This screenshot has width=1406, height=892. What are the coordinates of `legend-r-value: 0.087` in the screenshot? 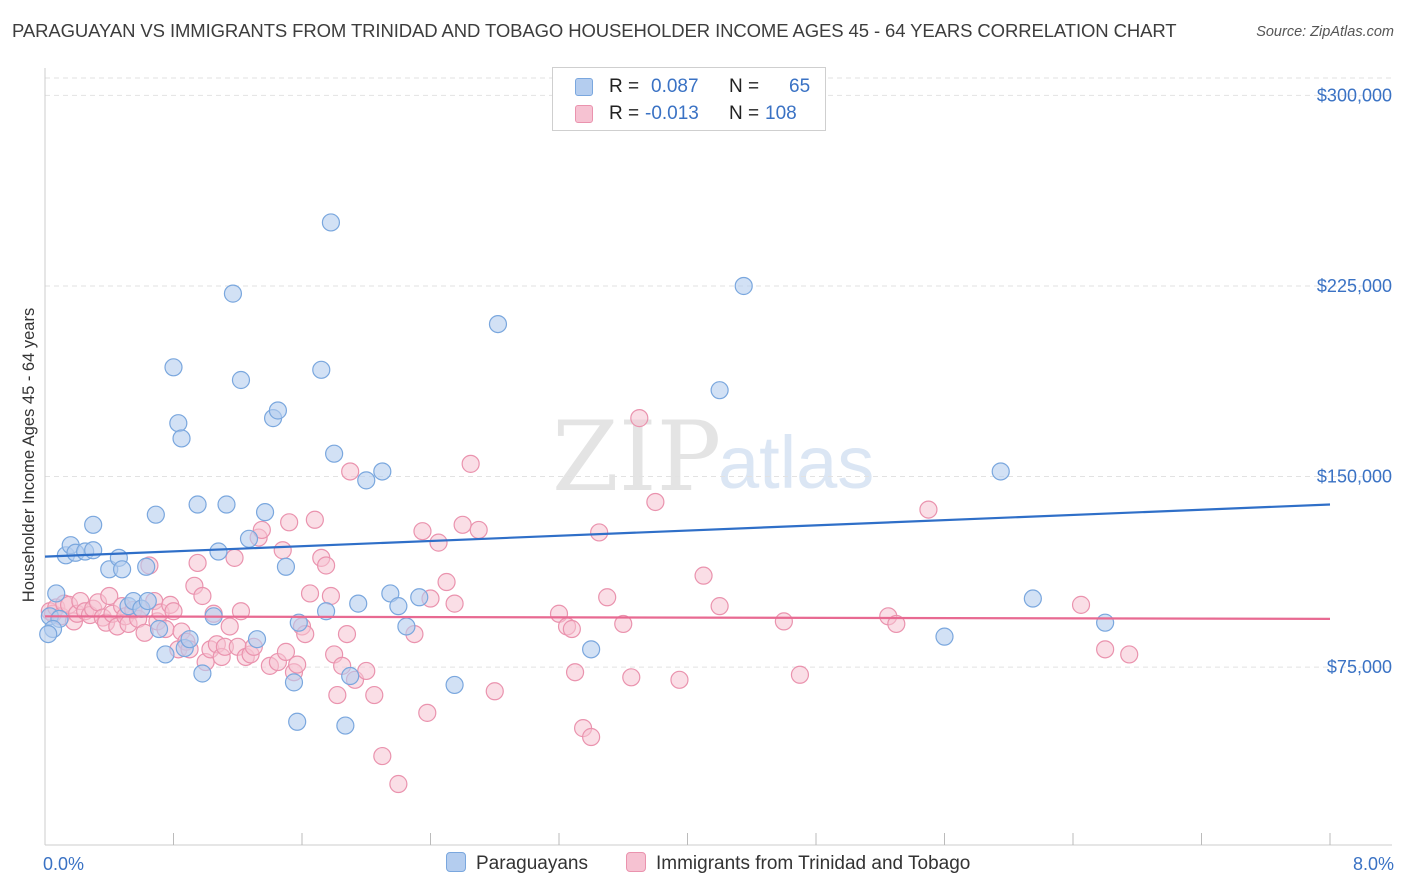 It's located at (675, 86).